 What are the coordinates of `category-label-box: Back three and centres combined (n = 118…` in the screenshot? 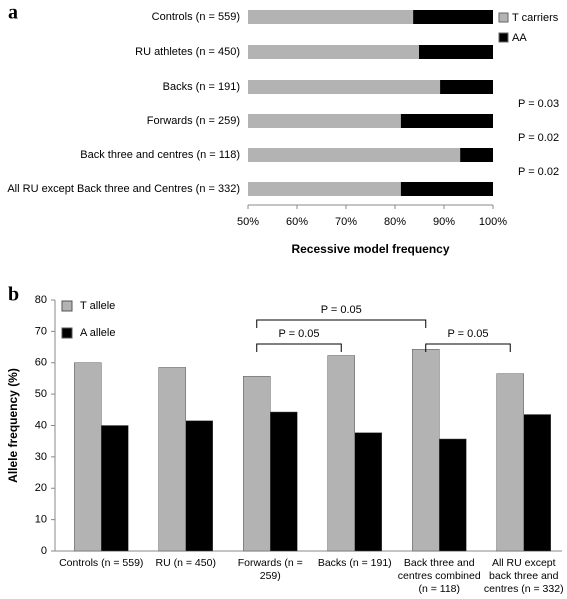 It's located at (439, 576).